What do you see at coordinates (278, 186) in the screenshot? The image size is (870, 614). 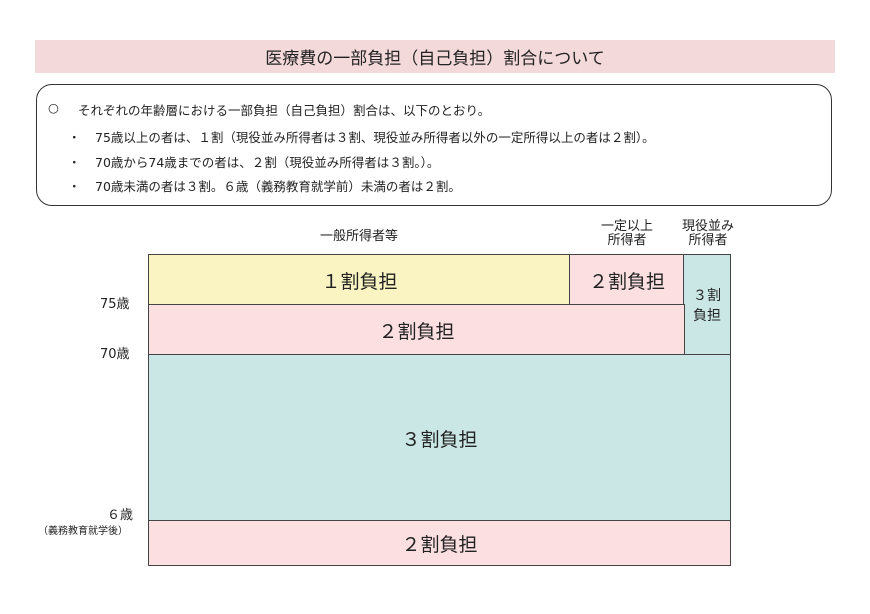 I see `summary-item: 70歳未満の者は３割。６歳（義務教育就学前）未満の者は２割。` at bounding box center [278, 186].